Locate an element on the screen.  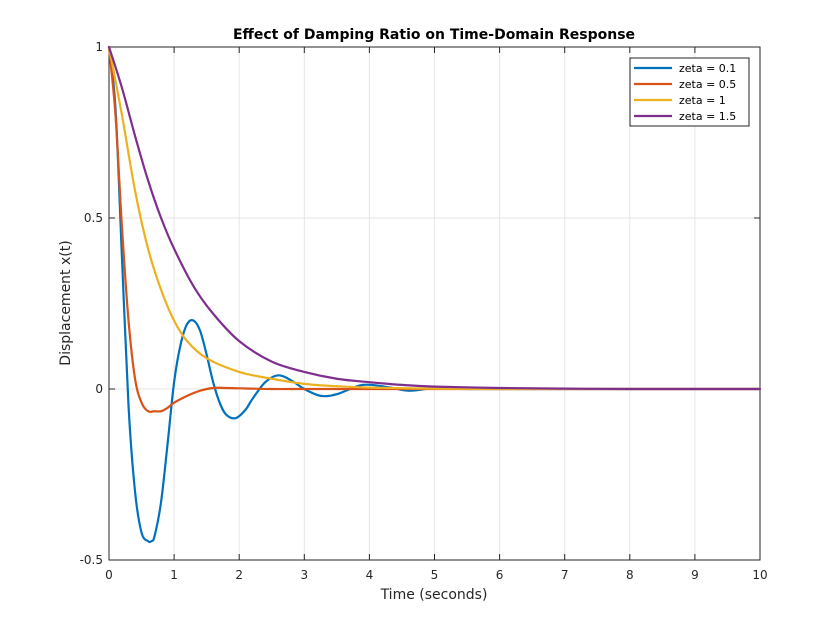
legend-entry-3: zeta = 1 is located at coordinates (702, 100).